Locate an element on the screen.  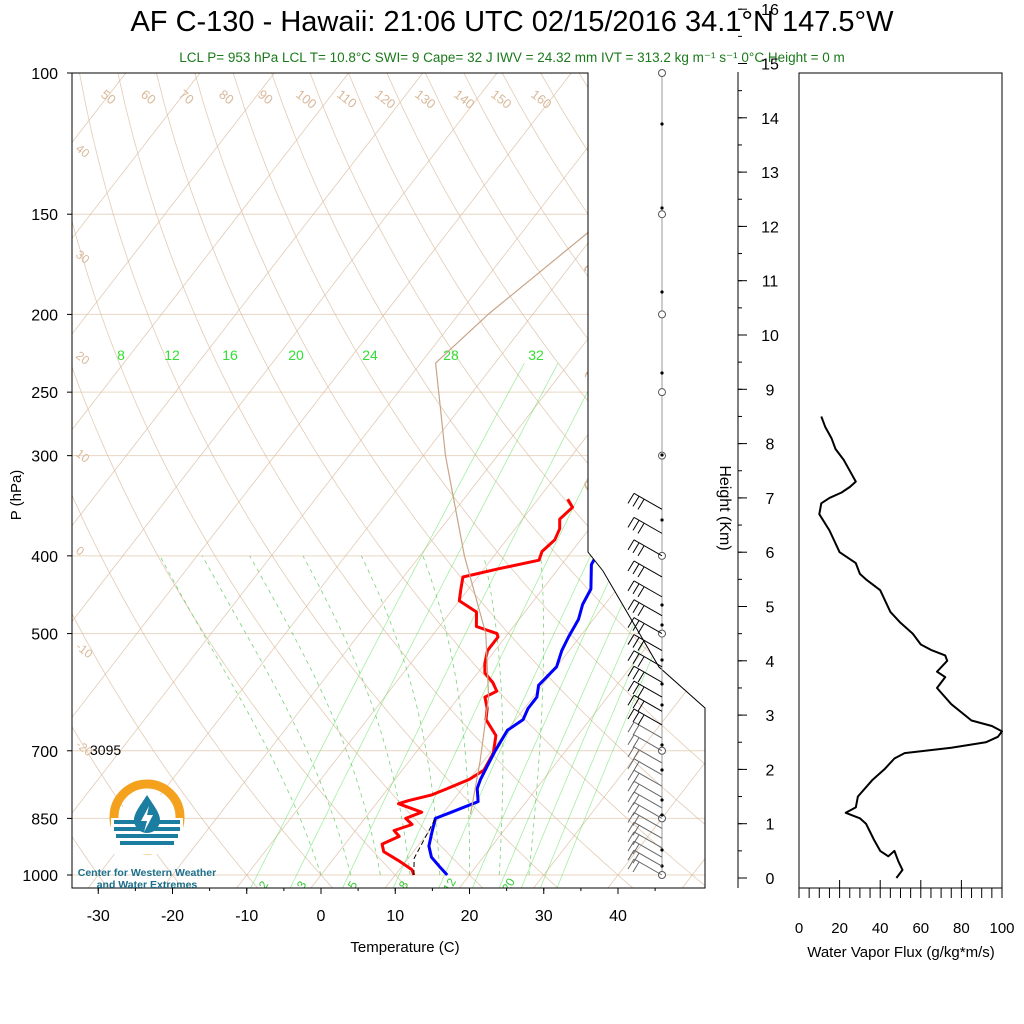
p-tick-label: 250 is located at coordinates (44, 393).